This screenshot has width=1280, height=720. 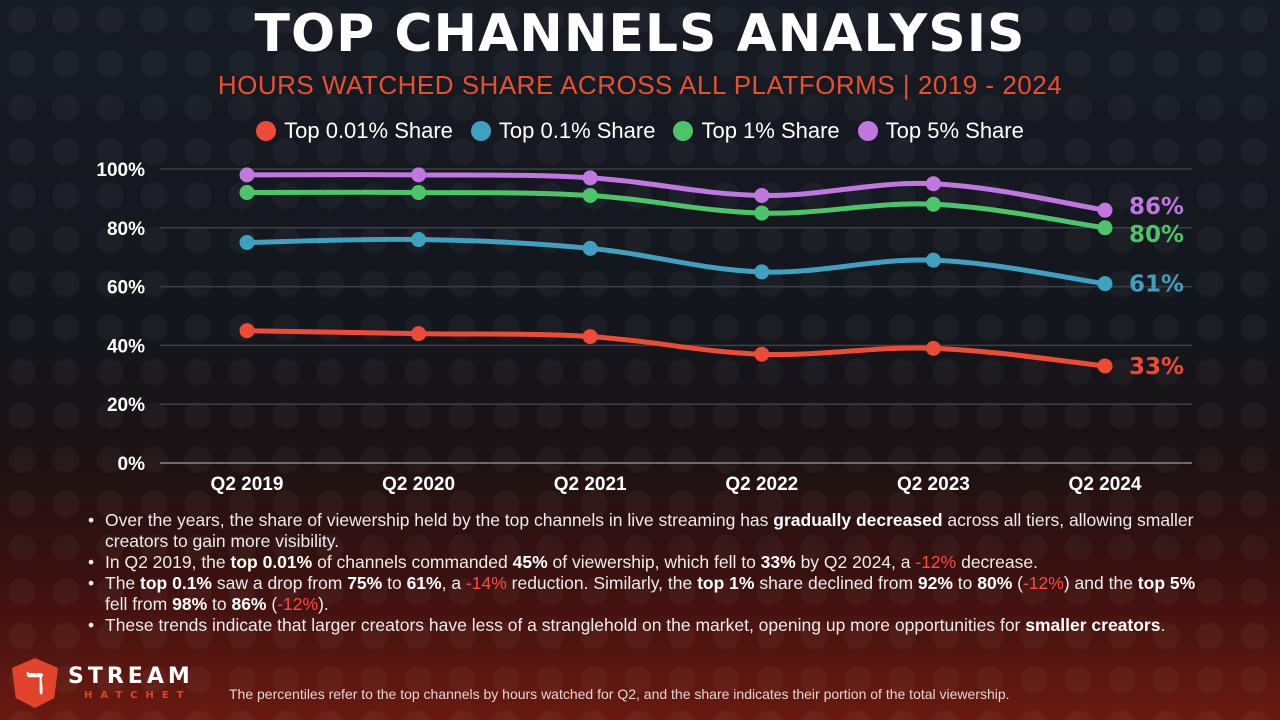 What do you see at coordinates (120, 317) in the screenshot?
I see `y-axis-ticks: 0% 20% 40% 60% 80% 100%` at bounding box center [120, 317].